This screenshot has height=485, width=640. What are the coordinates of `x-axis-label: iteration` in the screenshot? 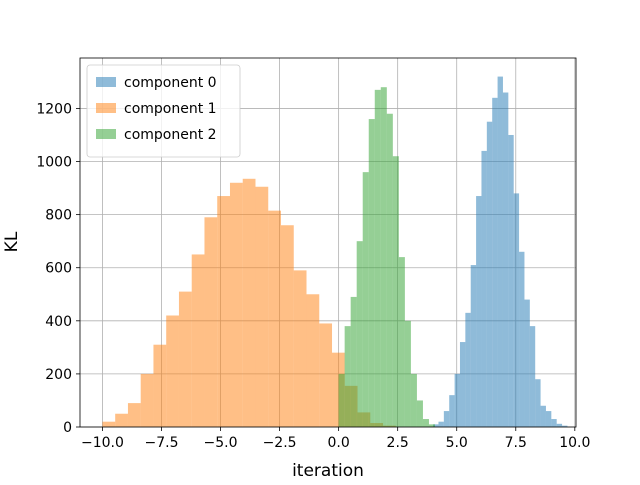 It's located at (328, 470).